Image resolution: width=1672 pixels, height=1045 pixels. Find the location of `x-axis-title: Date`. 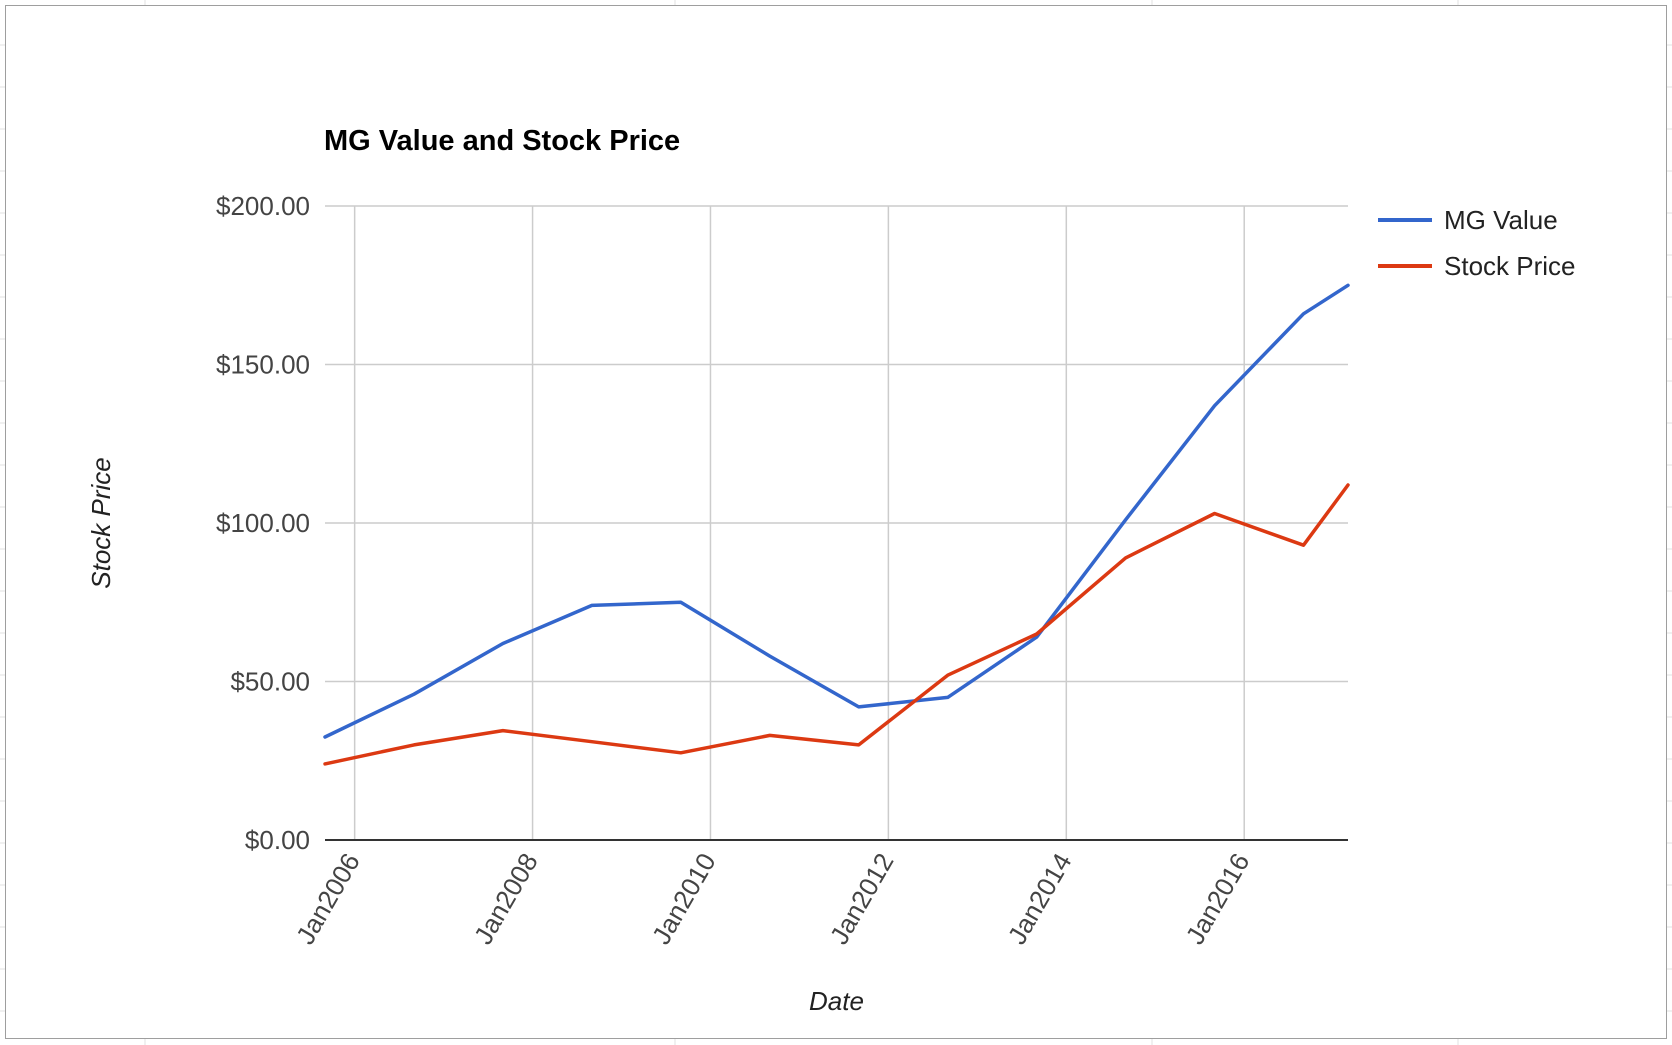

x-axis-title: Date is located at coordinates (836, 1001).